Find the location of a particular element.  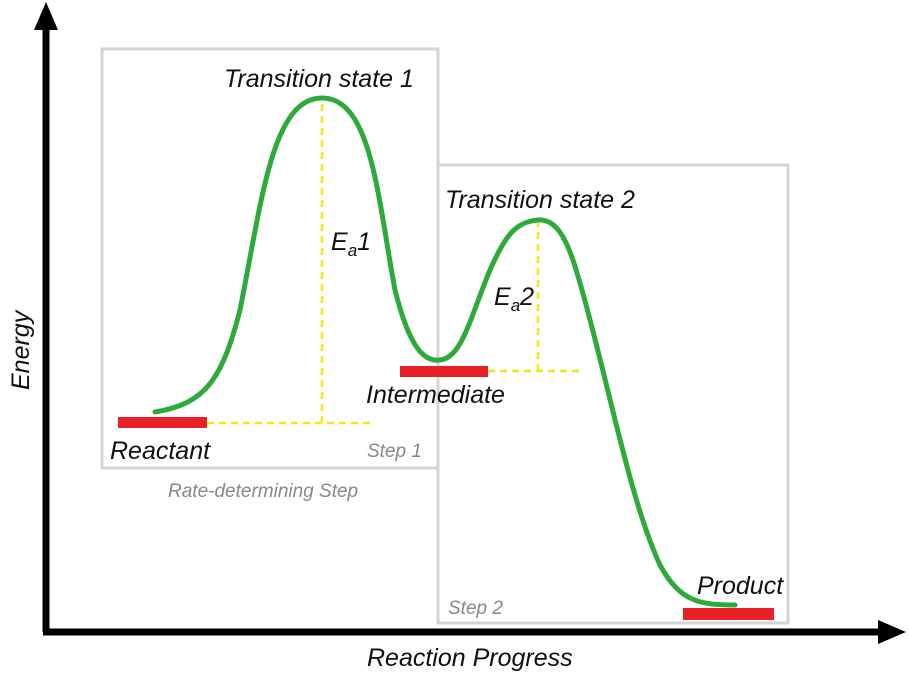

ea1-label: Ea1 is located at coordinates (351, 244).